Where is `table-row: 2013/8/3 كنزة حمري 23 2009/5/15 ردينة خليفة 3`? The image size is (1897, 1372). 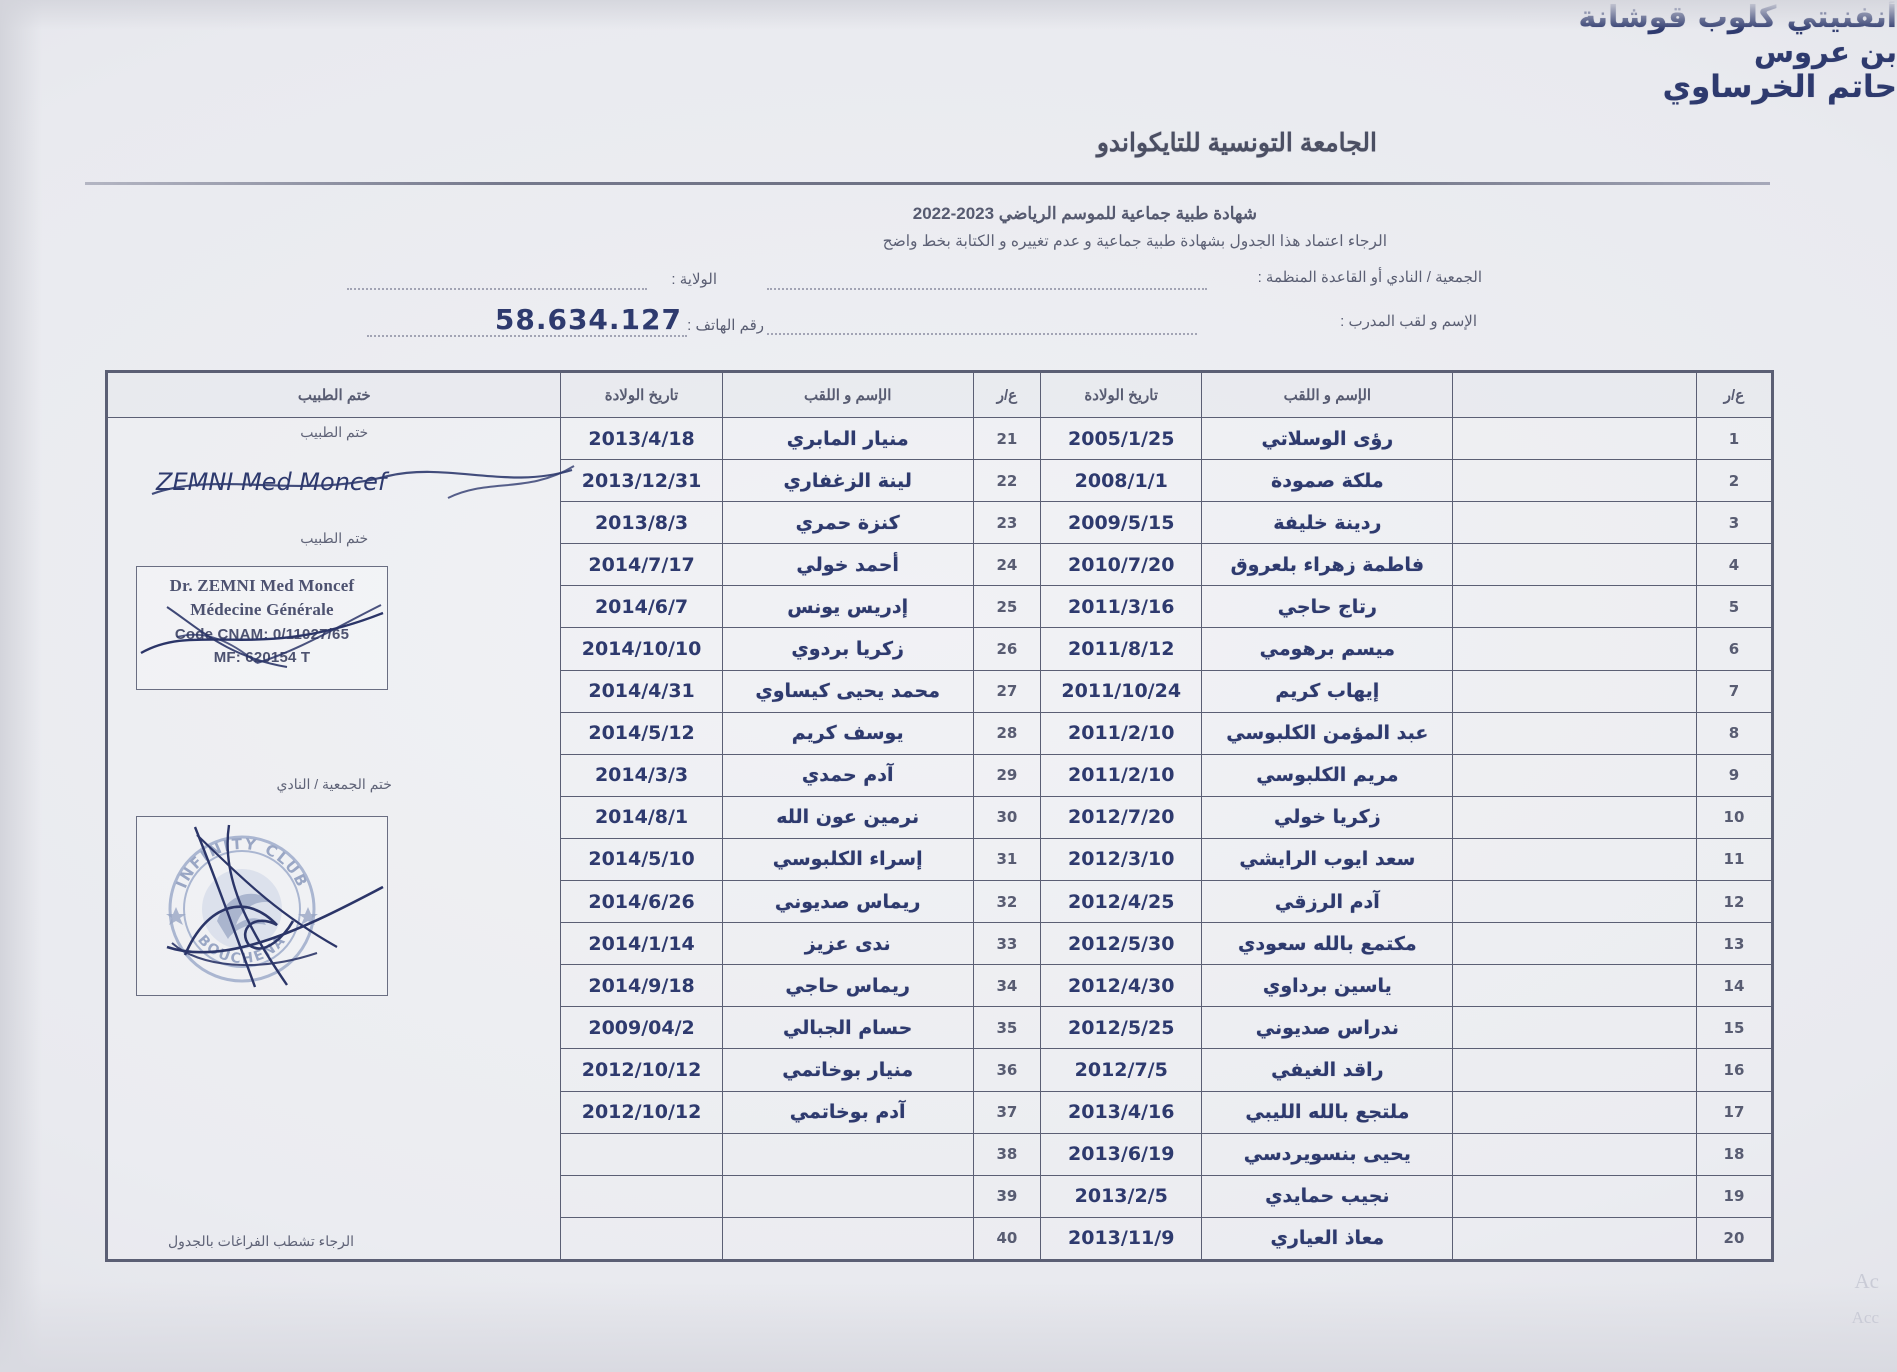 table-row: 2013/8/3 كنزة حمري 23 2009/5/15 ردينة خليفة 3 is located at coordinates (940, 523).